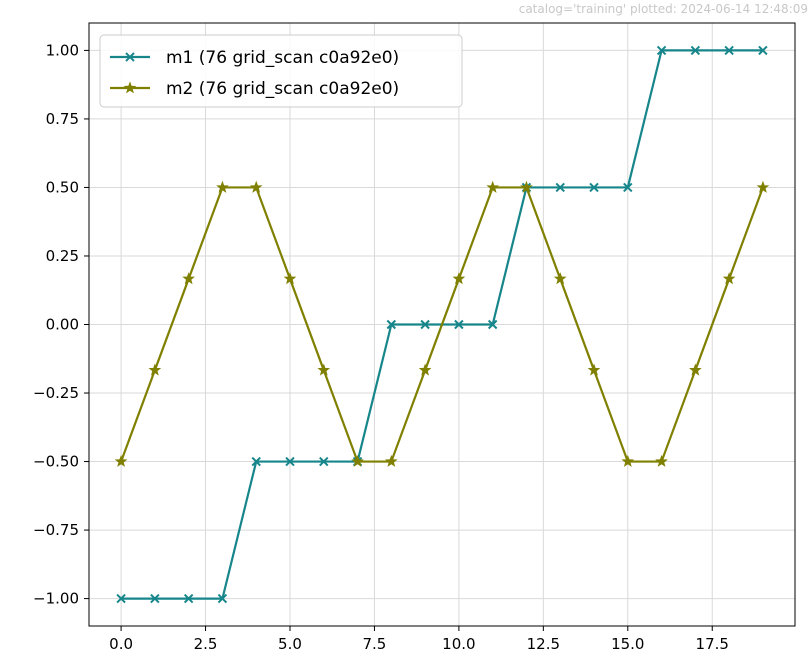 The height and width of the screenshot is (669, 811). What do you see at coordinates (712, 644) in the screenshot?
I see `x-tick-label: 17.5` at bounding box center [712, 644].